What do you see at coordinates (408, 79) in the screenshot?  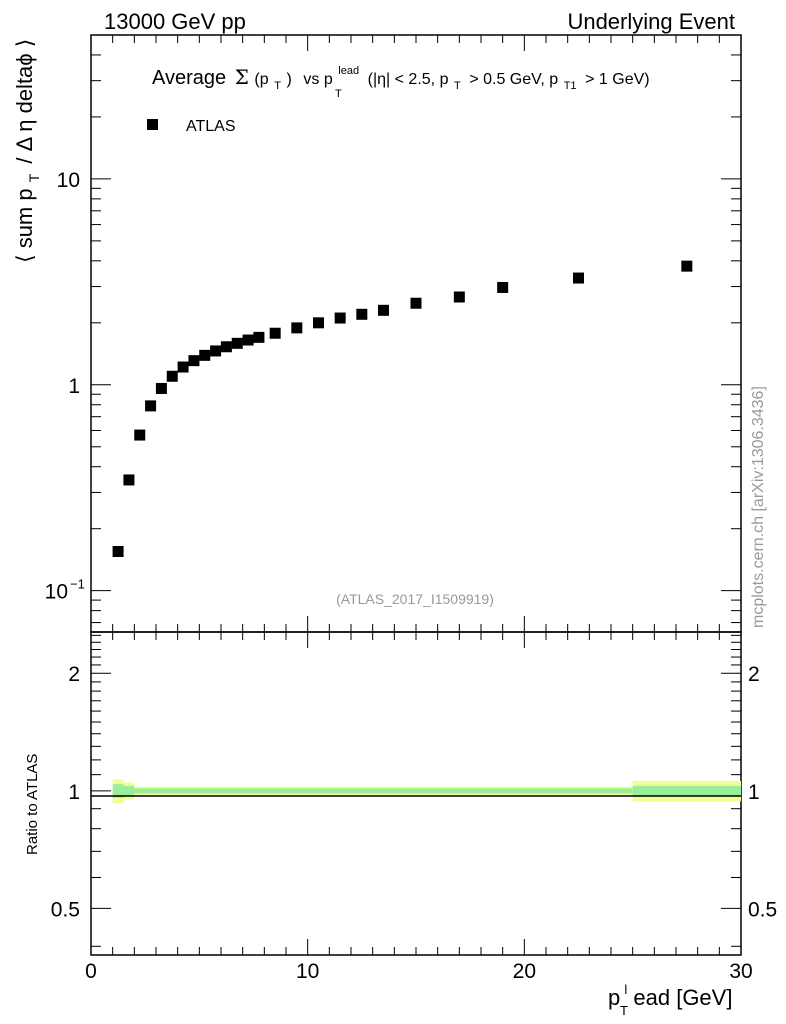 I see `title-cut1: (|η| < 2.5, p` at bounding box center [408, 79].